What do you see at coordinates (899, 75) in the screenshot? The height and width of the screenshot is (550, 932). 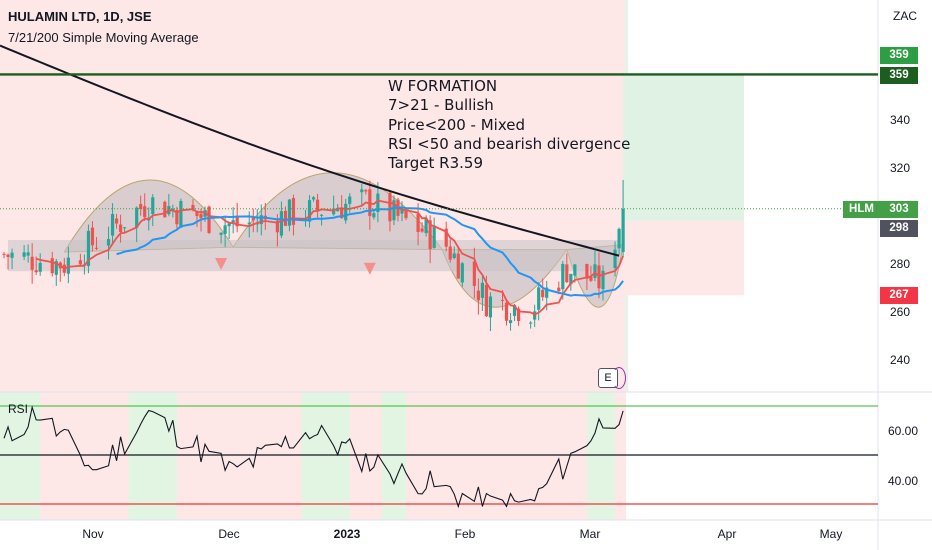 I see `target-line-badge: 359` at bounding box center [899, 75].